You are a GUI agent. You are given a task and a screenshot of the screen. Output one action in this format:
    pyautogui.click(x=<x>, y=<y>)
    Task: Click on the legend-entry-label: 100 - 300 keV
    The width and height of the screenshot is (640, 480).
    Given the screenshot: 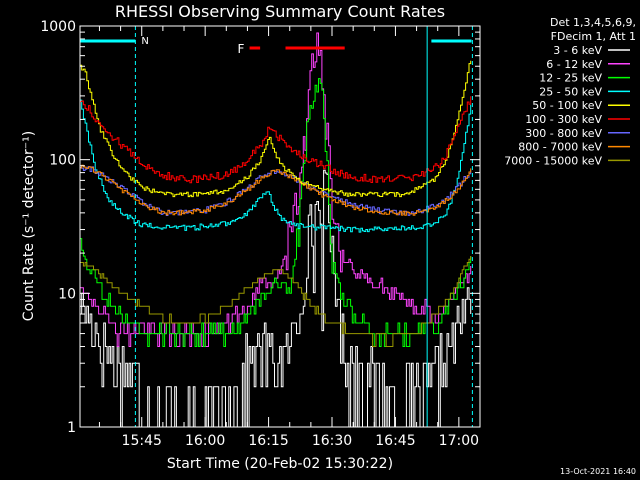 What is the action you would take?
    pyautogui.click(x=563, y=119)
    